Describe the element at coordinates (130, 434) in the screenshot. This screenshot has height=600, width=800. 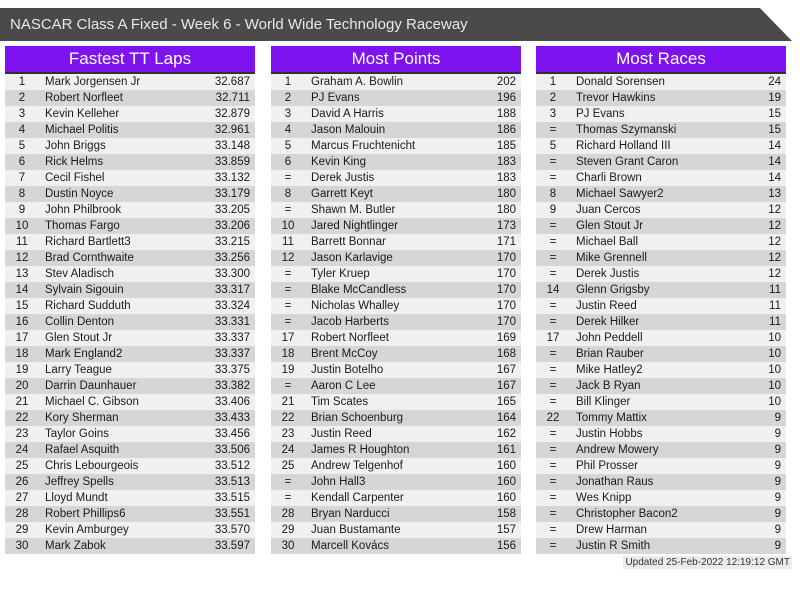
I see `table-row: 23 Taylor Goins 33.456` at that location.